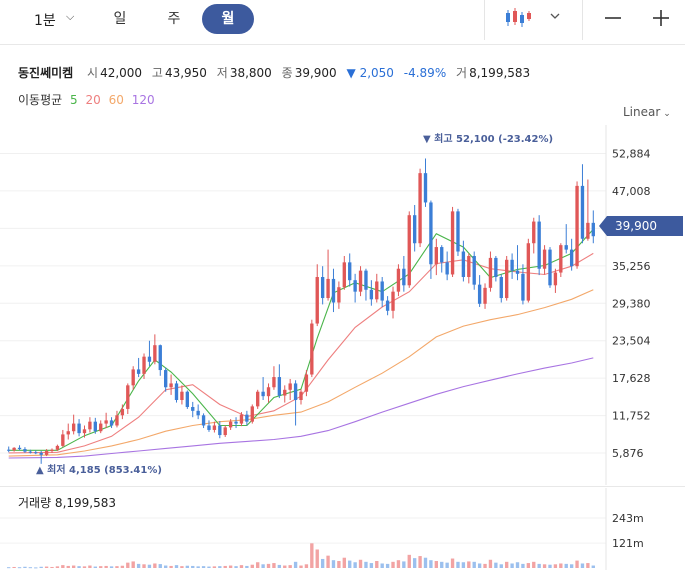 The width and height of the screenshot is (685, 573). What do you see at coordinates (143, 100) in the screenshot?
I see `ma-legend-120: 120` at bounding box center [143, 100].